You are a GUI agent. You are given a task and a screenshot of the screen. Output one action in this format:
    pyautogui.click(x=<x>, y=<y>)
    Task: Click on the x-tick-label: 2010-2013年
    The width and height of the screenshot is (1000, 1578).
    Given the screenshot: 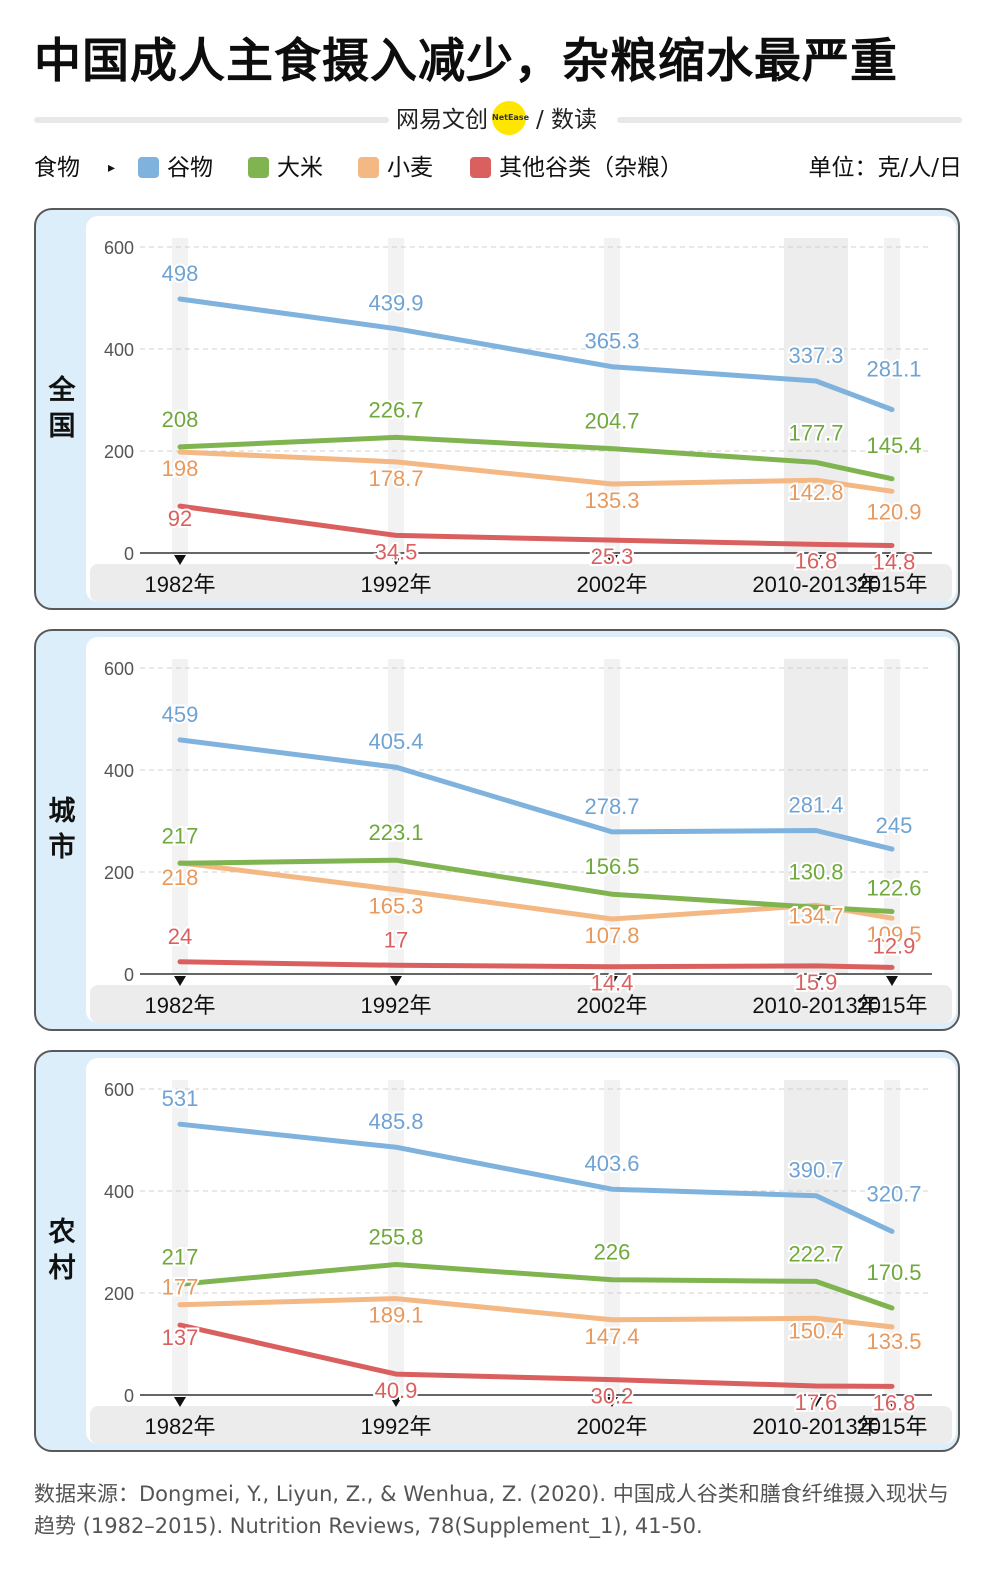 What is the action you would take?
    pyautogui.click(x=815, y=1426)
    